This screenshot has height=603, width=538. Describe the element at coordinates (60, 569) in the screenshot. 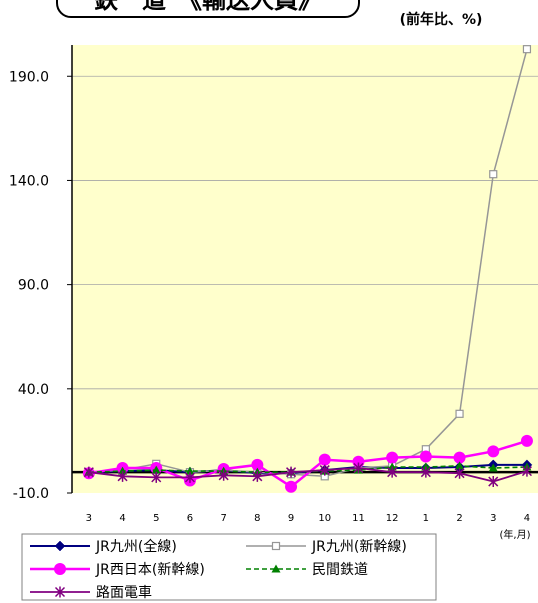

I see `circle-marker-icon` at that location.